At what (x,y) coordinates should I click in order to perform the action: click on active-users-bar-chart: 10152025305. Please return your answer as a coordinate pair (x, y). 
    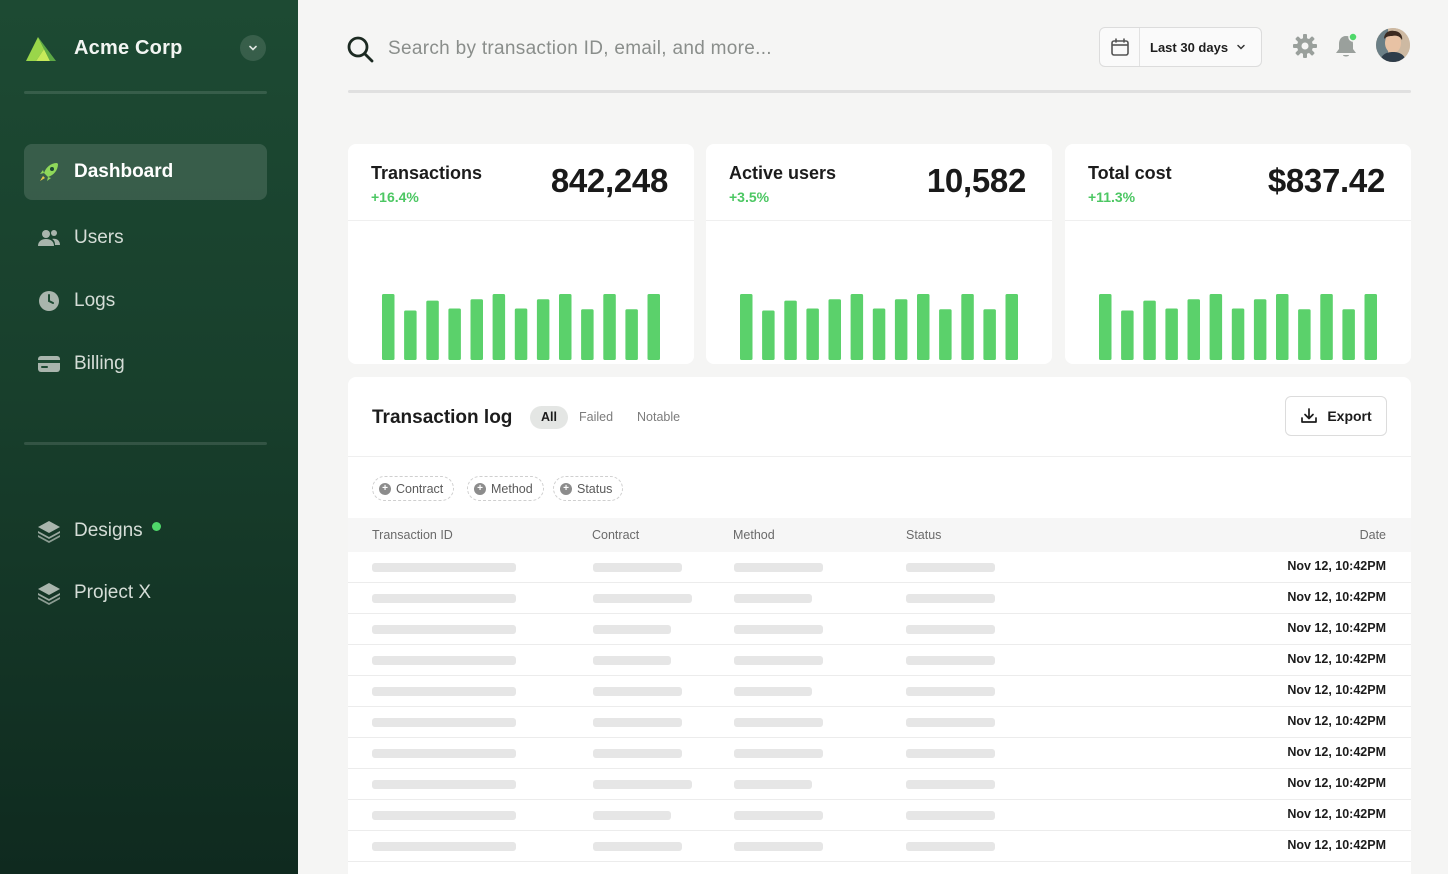
    Looking at the image, I should click on (879, 327).